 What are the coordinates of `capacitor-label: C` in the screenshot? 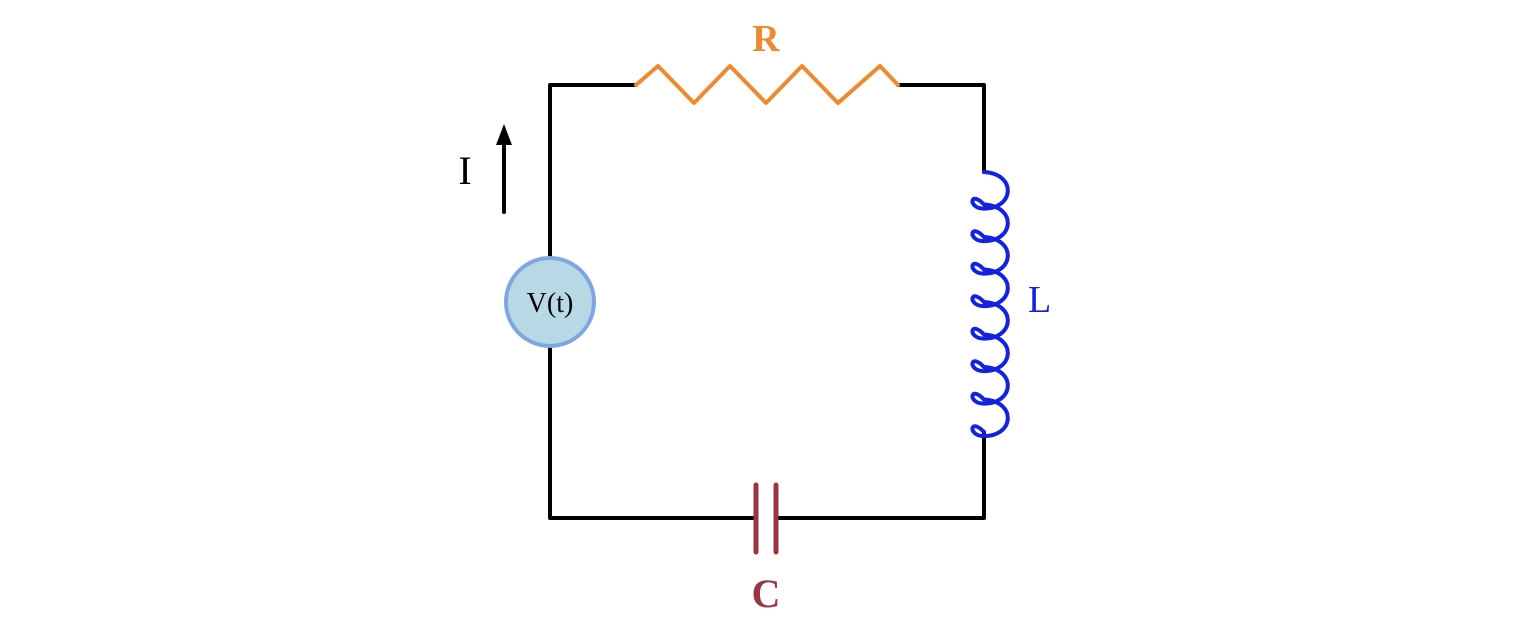 It's located at (766, 593).